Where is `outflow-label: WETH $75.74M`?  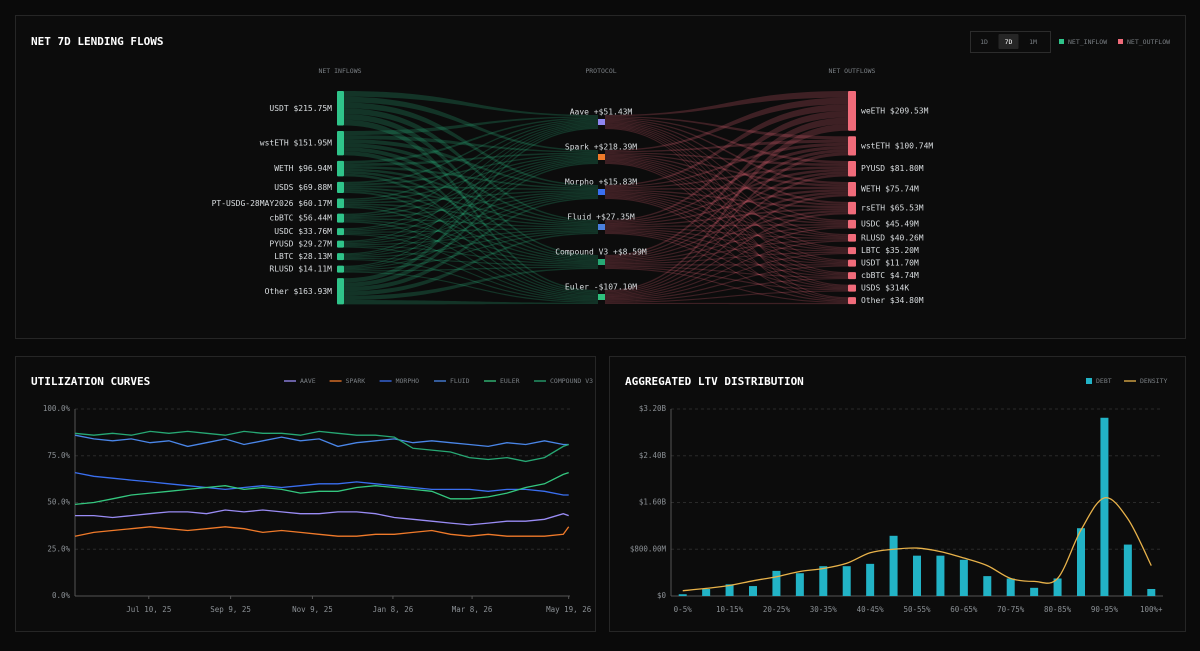 outflow-label: WETH $75.74M is located at coordinates (890, 189).